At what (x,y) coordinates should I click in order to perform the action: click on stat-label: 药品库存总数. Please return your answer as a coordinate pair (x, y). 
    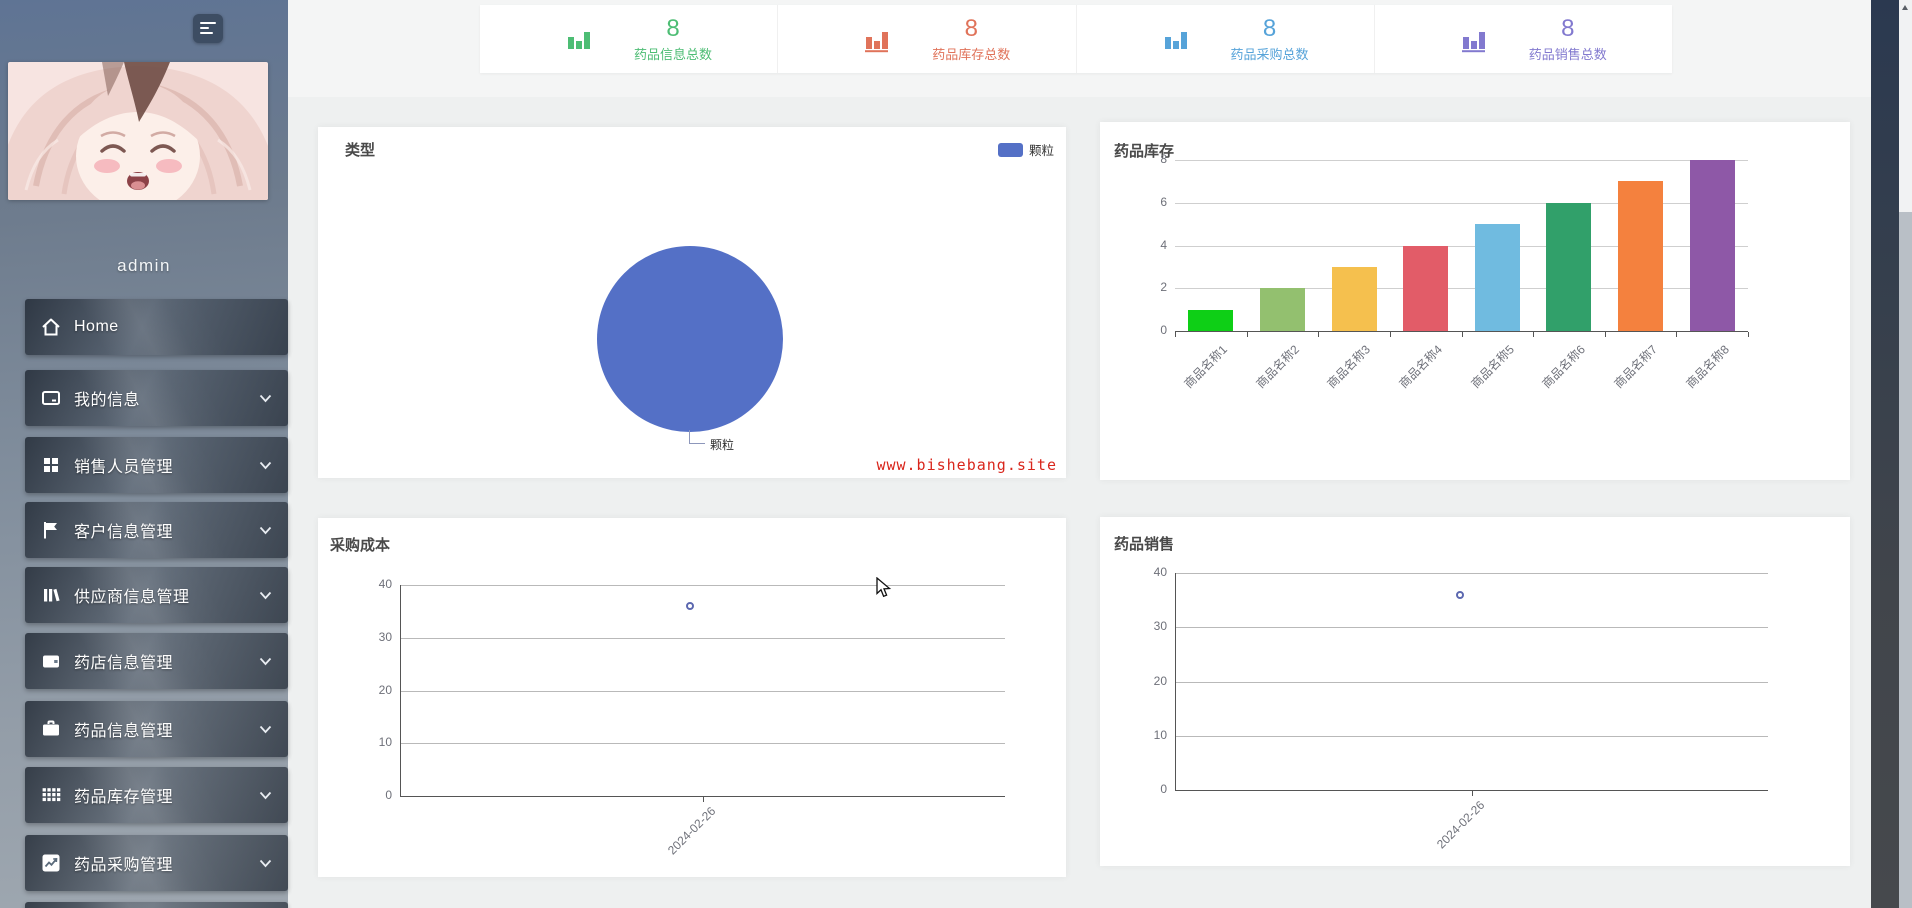
    Looking at the image, I should click on (971, 54).